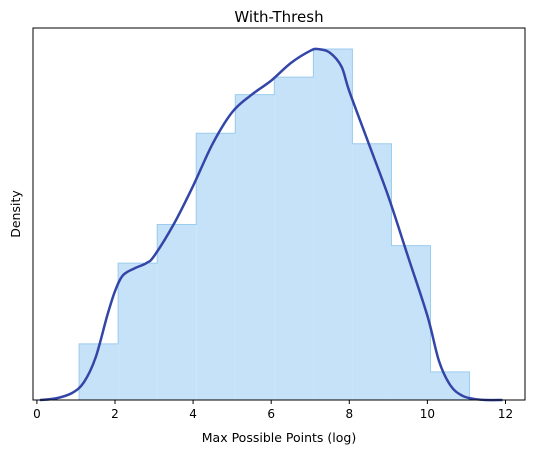 The width and height of the screenshot is (535, 460). I want to click on x-tick-label: 0, so click(37, 414).